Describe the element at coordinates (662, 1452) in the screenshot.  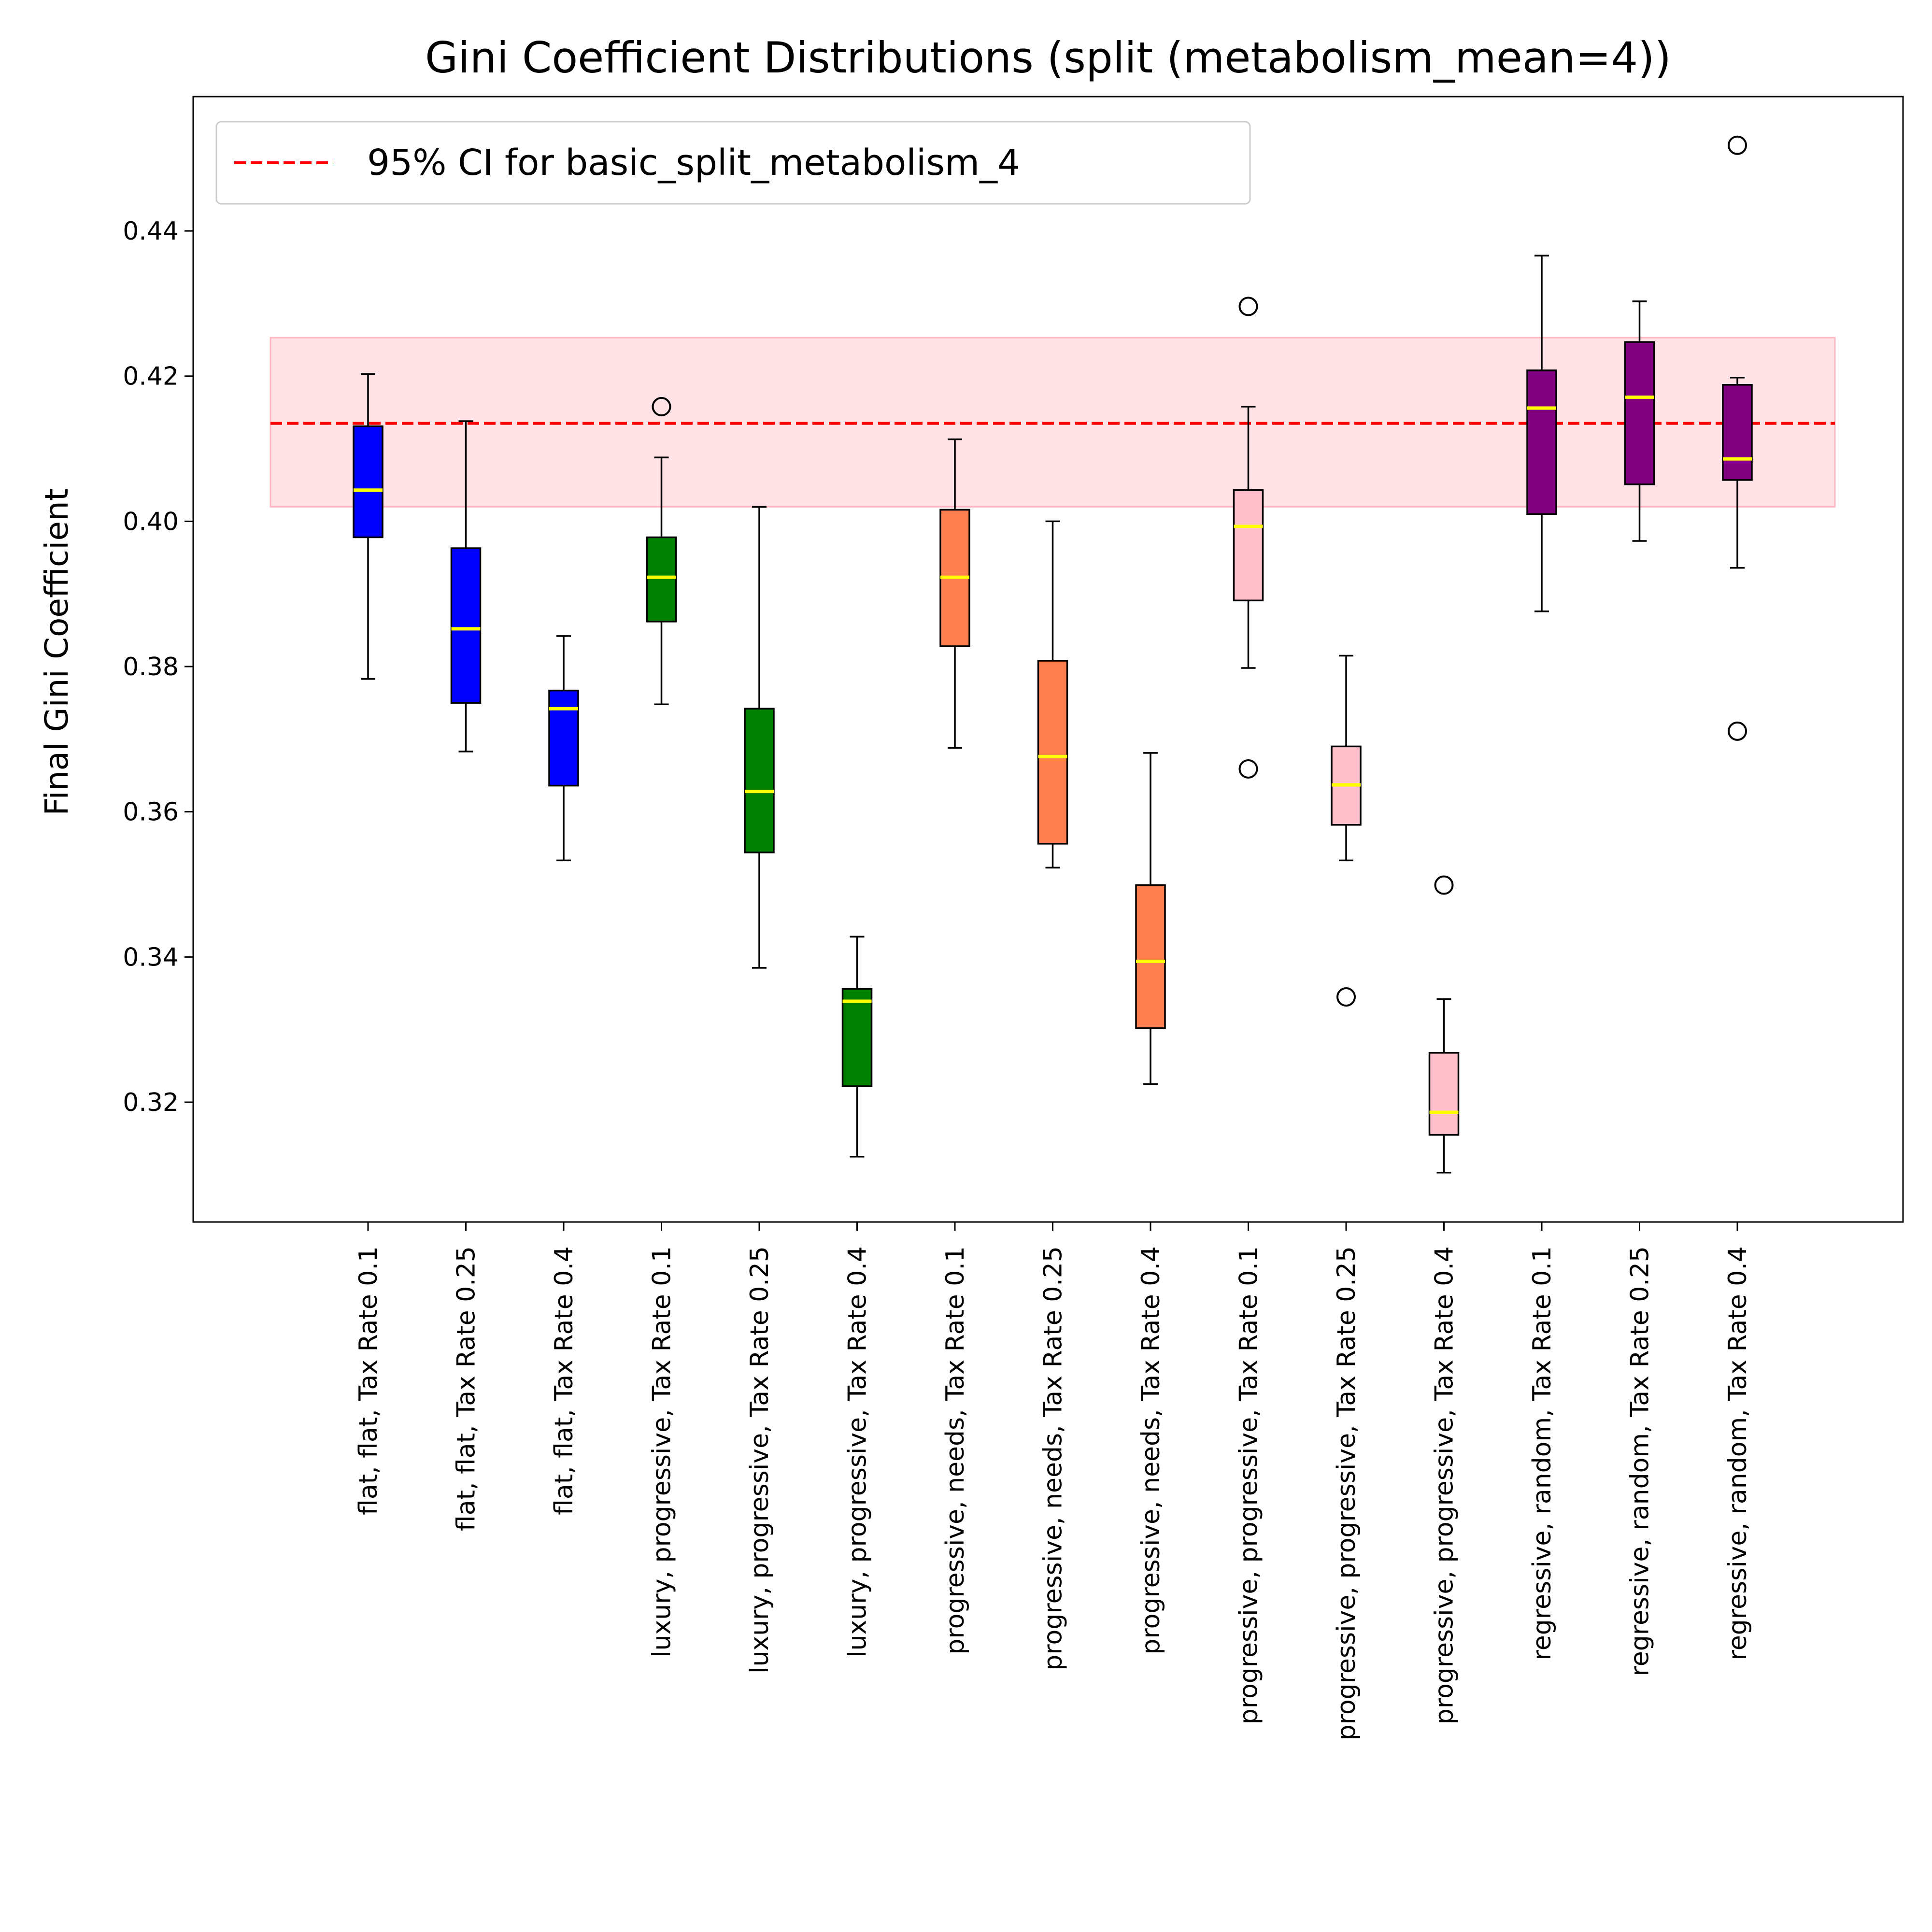
I see `x-tick-label: luxury, progressive, Tax Rate 0.1` at that location.